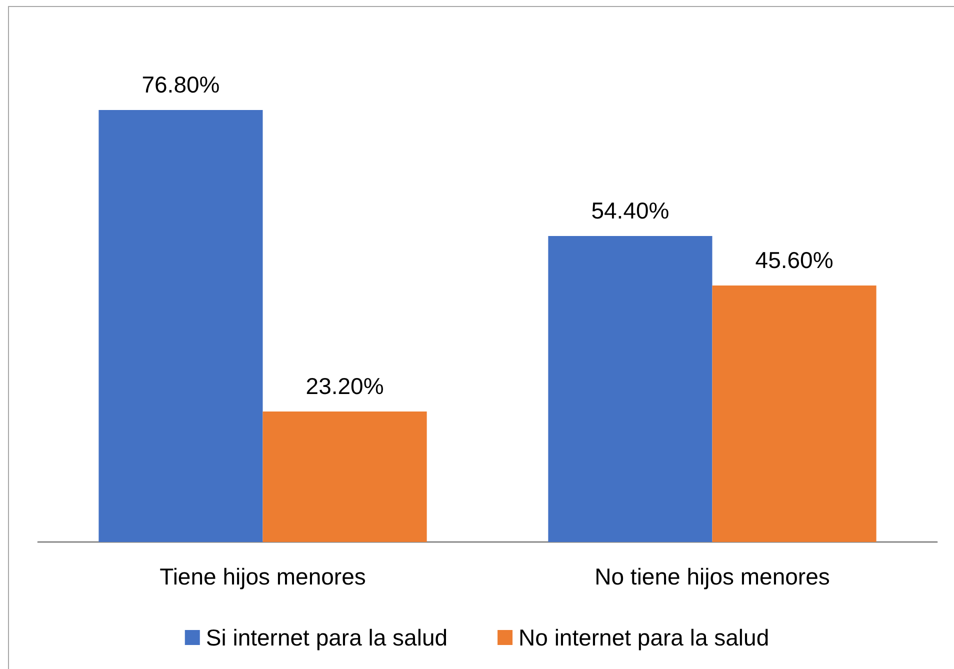 The image size is (954, 669). What do you see at coordinates (327, 637) in the screenshot?
I see `legend-label: Si internet para la salud` at bounding box center [327, 637].